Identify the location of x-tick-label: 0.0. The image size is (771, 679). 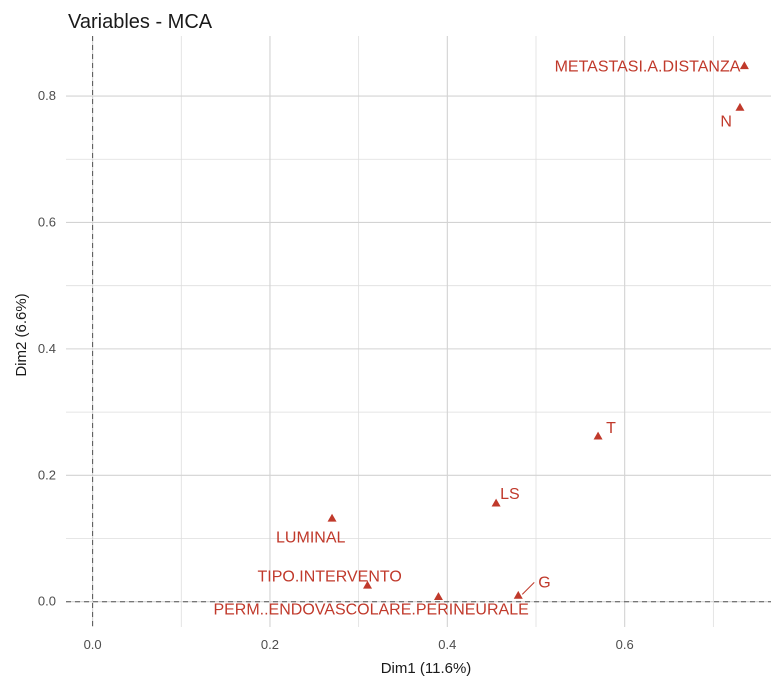
(93, 644).